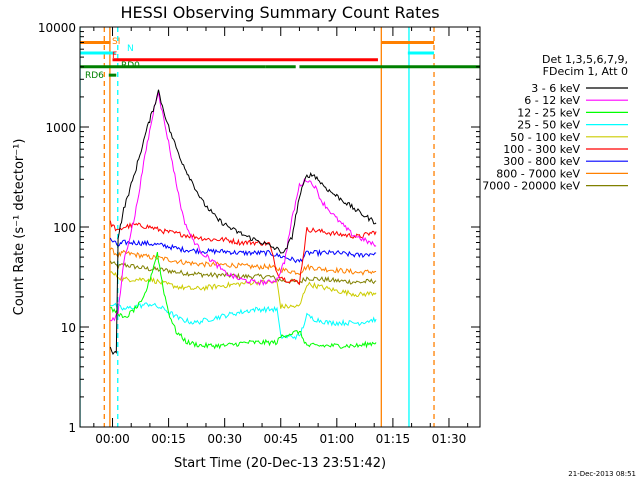 The image size is (640, 480). What do you see at coordinates (531, 186) in the screenshot?
I see `legend-entry-label: 7000 - 20000 keV` at bounding box center [531, 186].